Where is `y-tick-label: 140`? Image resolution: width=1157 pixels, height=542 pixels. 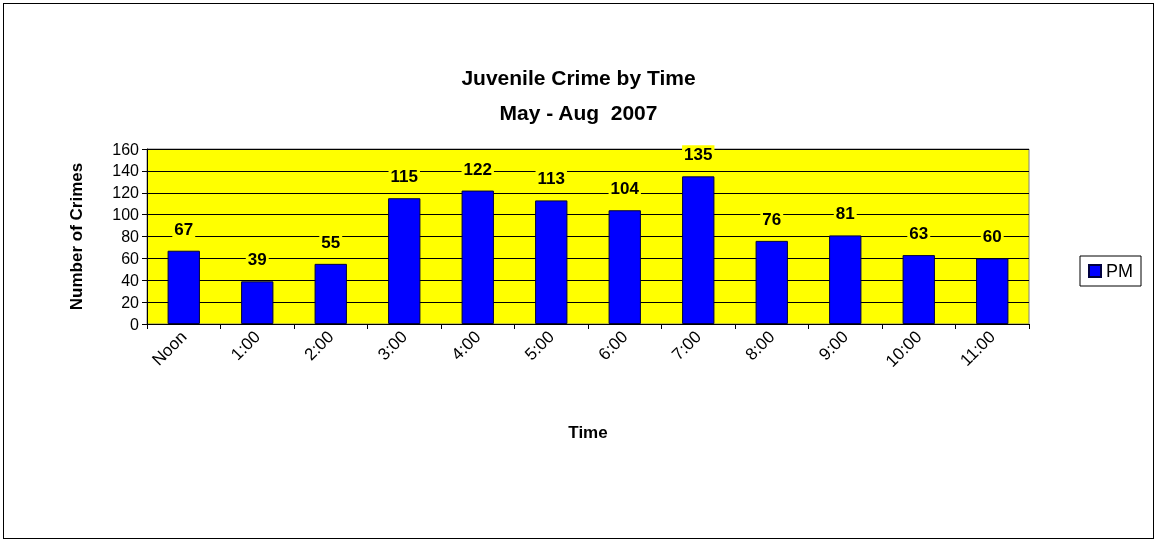 y-tick-label: 140 is located at coordinates (126, 171).